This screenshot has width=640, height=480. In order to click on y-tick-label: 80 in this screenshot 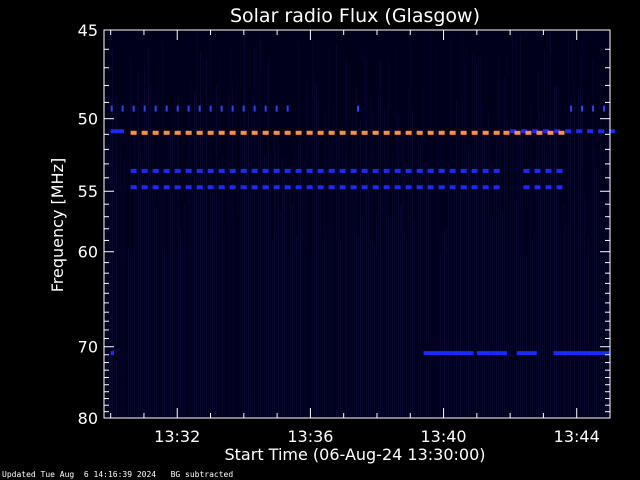, I will do `click(88, 418)`.